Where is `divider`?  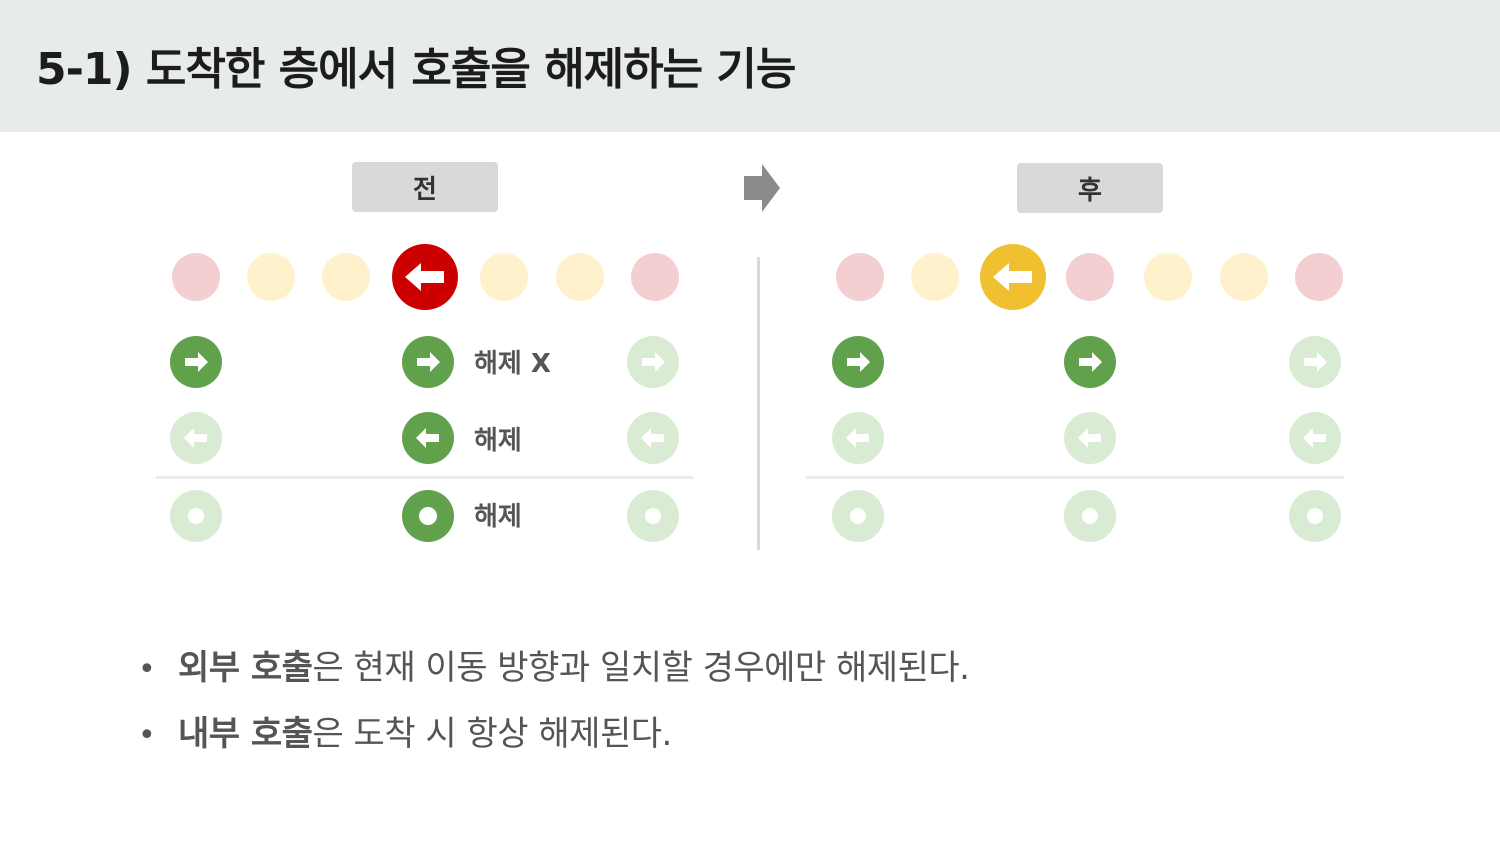 divider is located at coordinates (758, 403).